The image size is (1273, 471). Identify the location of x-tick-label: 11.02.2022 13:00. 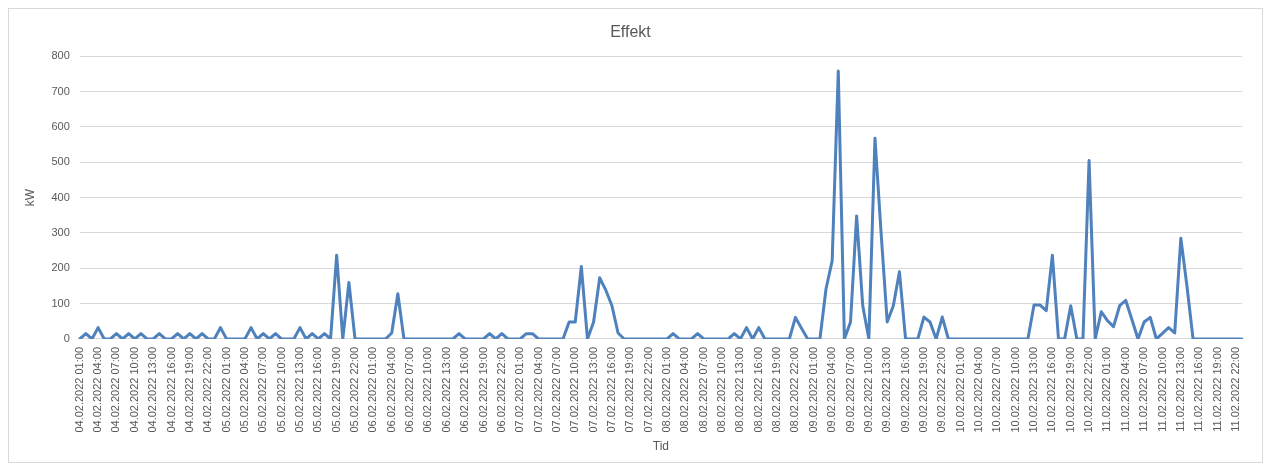
(1179, 389).